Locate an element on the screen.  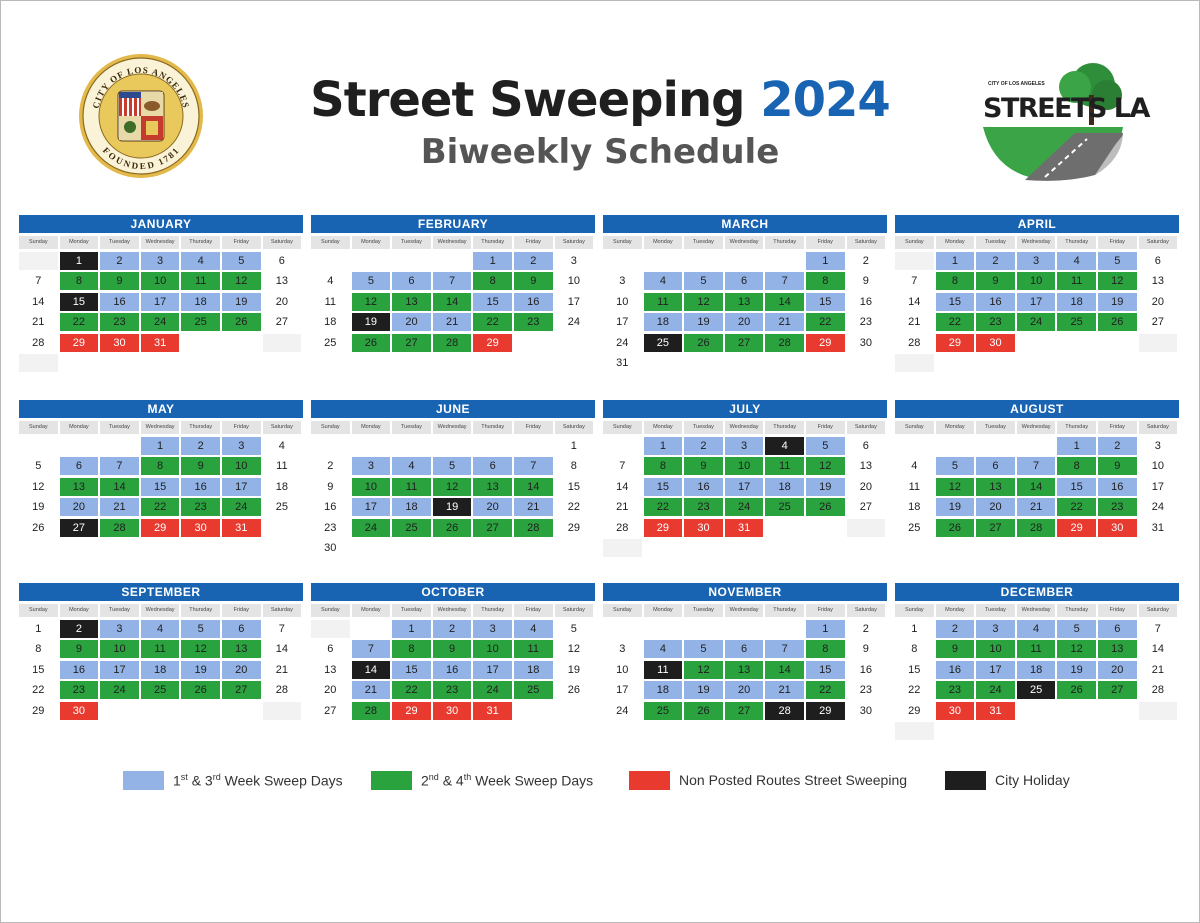
legend-blue: 1st & 3rd Week Sweep Days is located at coordinates (233, 780).